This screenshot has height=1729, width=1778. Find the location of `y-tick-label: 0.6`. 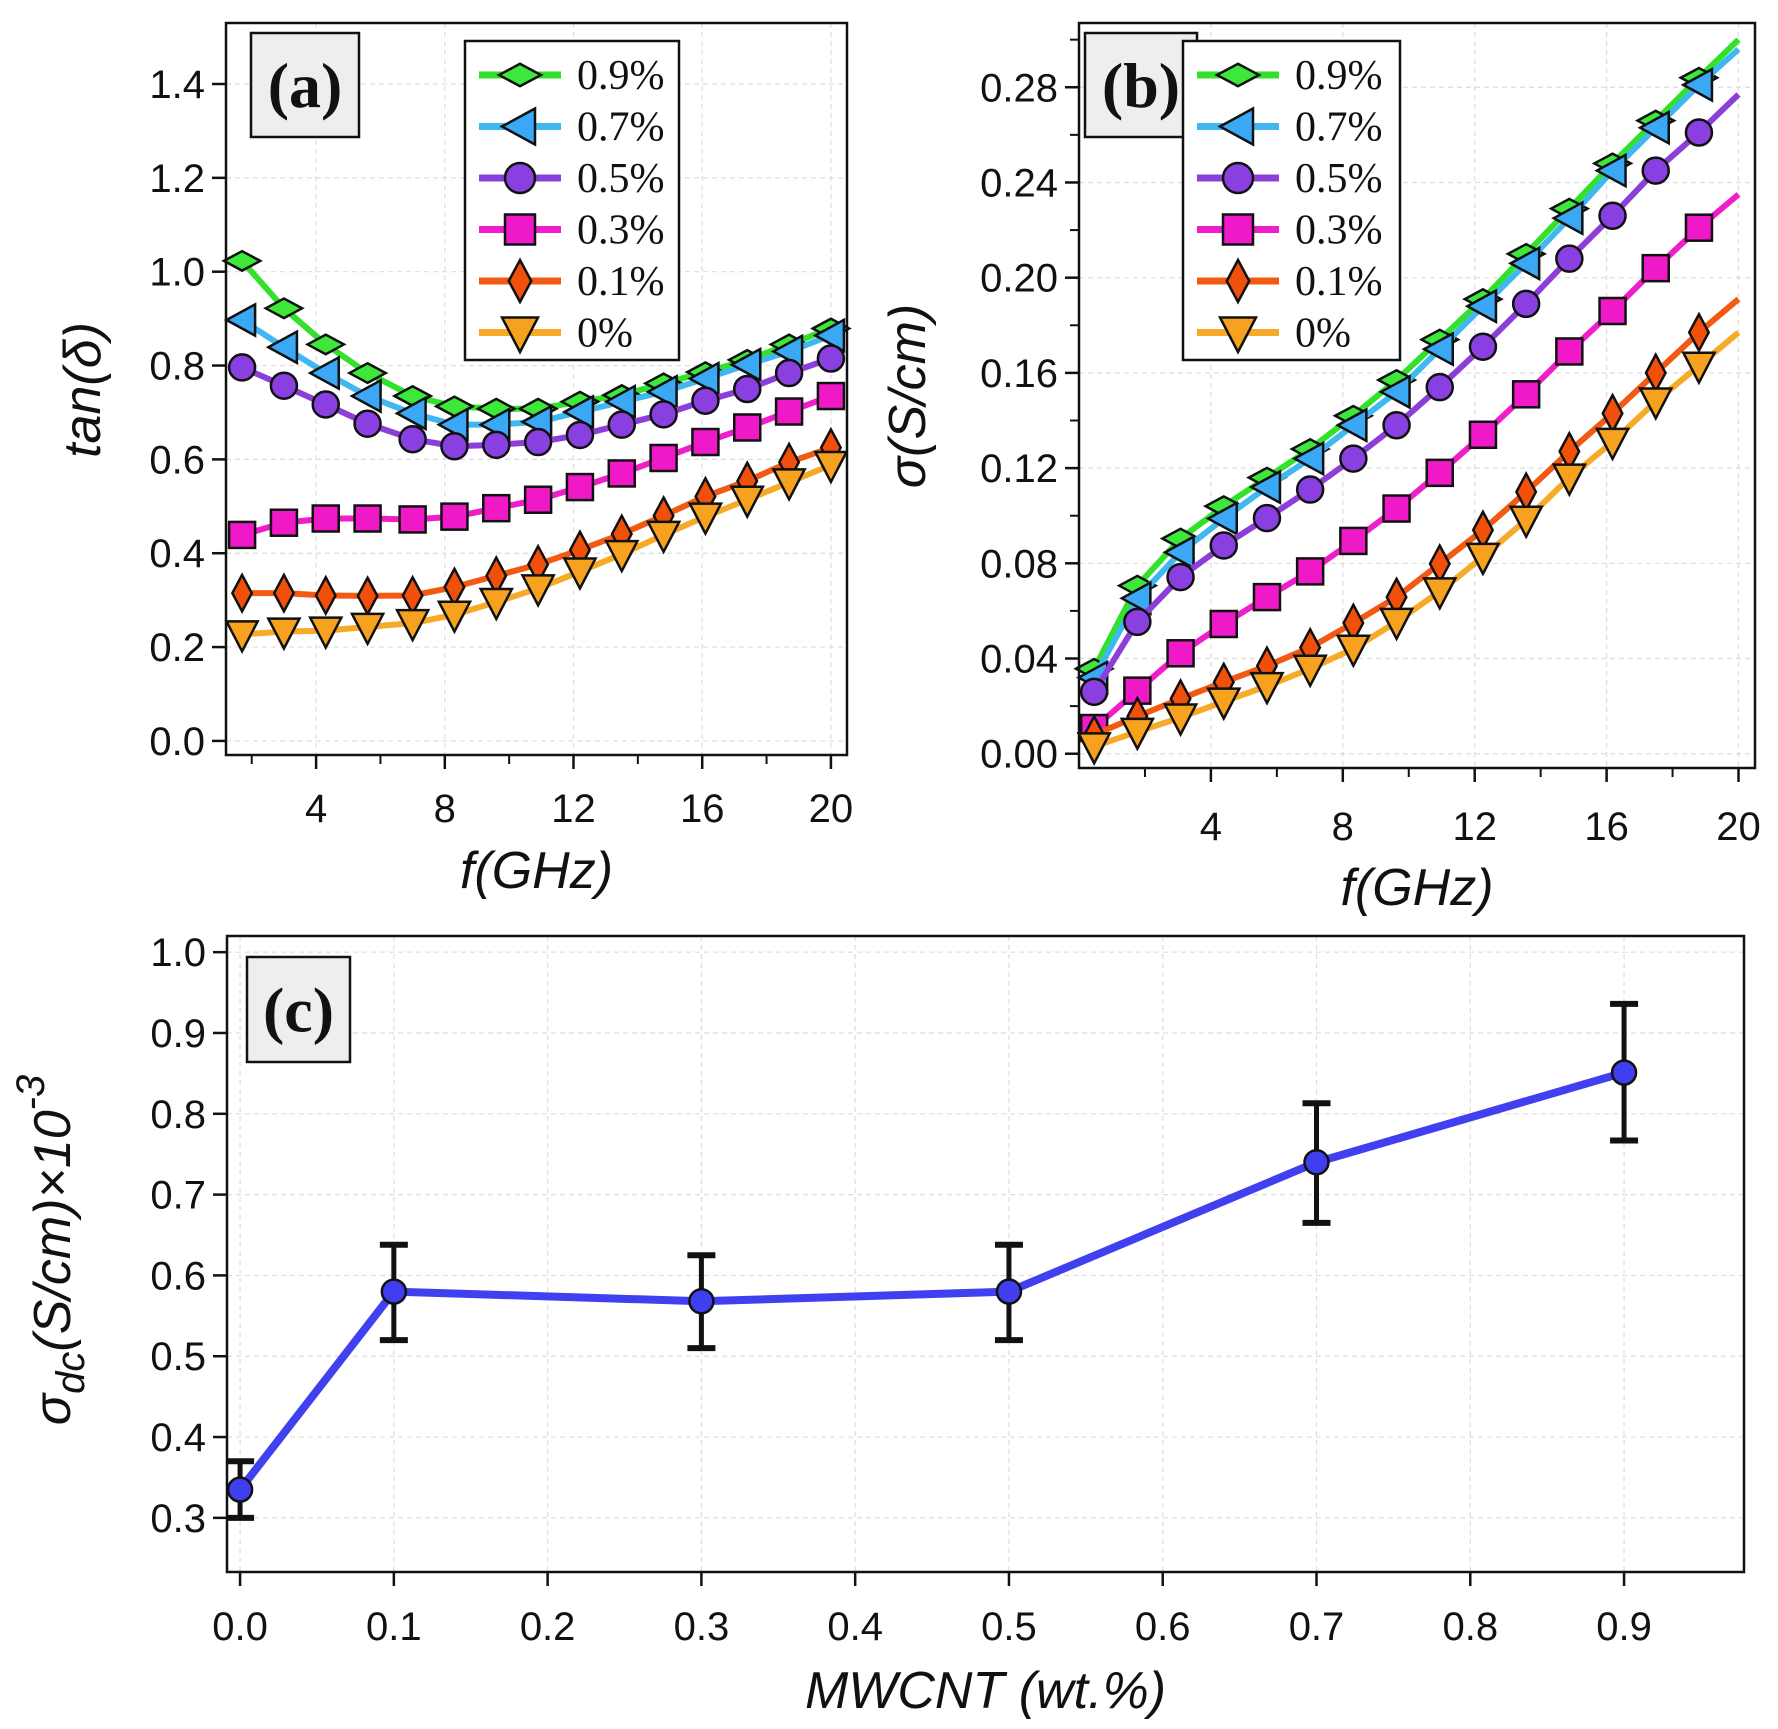

y-tick-label: 0.6 is located at coordinates (177, 460).